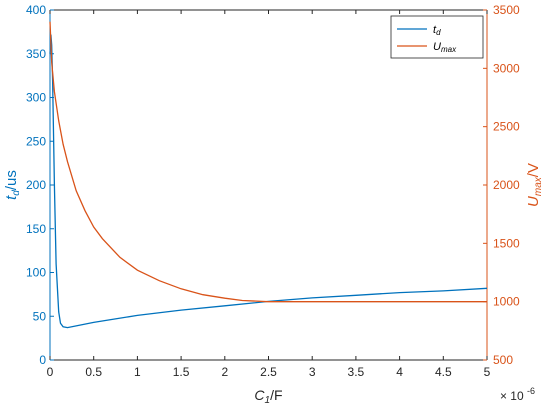 Image resolution: width=550 pixels, height=408 pixels. Describe the element at coordinates (506, 243) in the screenshot. I see `y-right-tick-label: 1500` at that location.